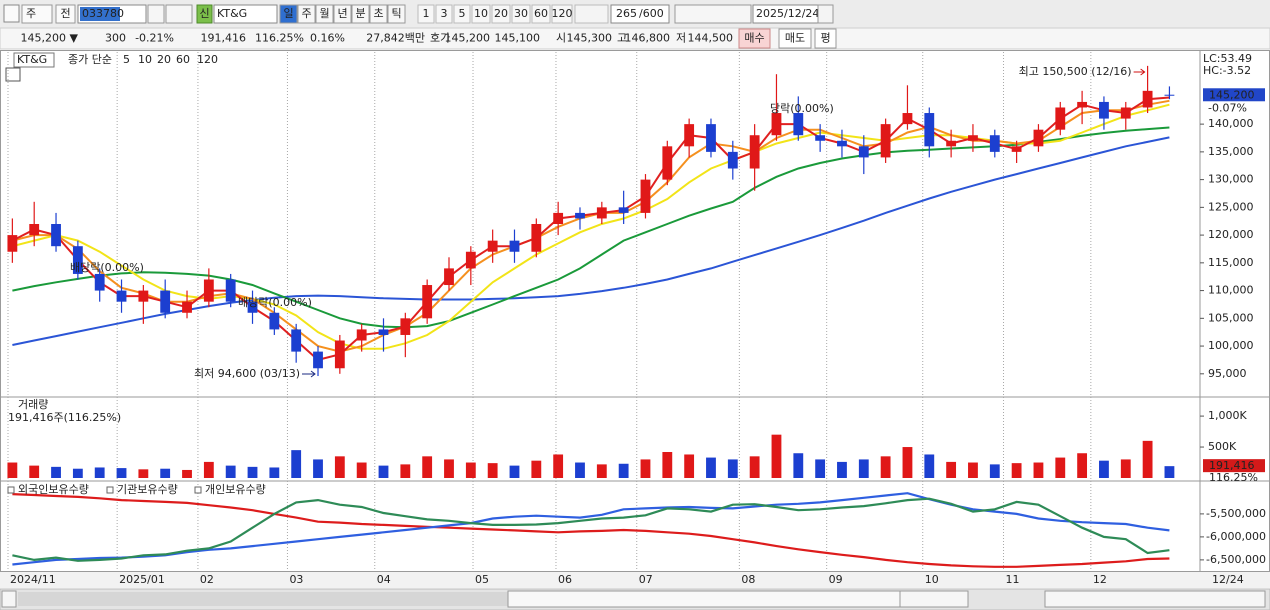  Describe the element at coordinates (591, 14) in the screenshot. I see `interval-dropdown` at that location.